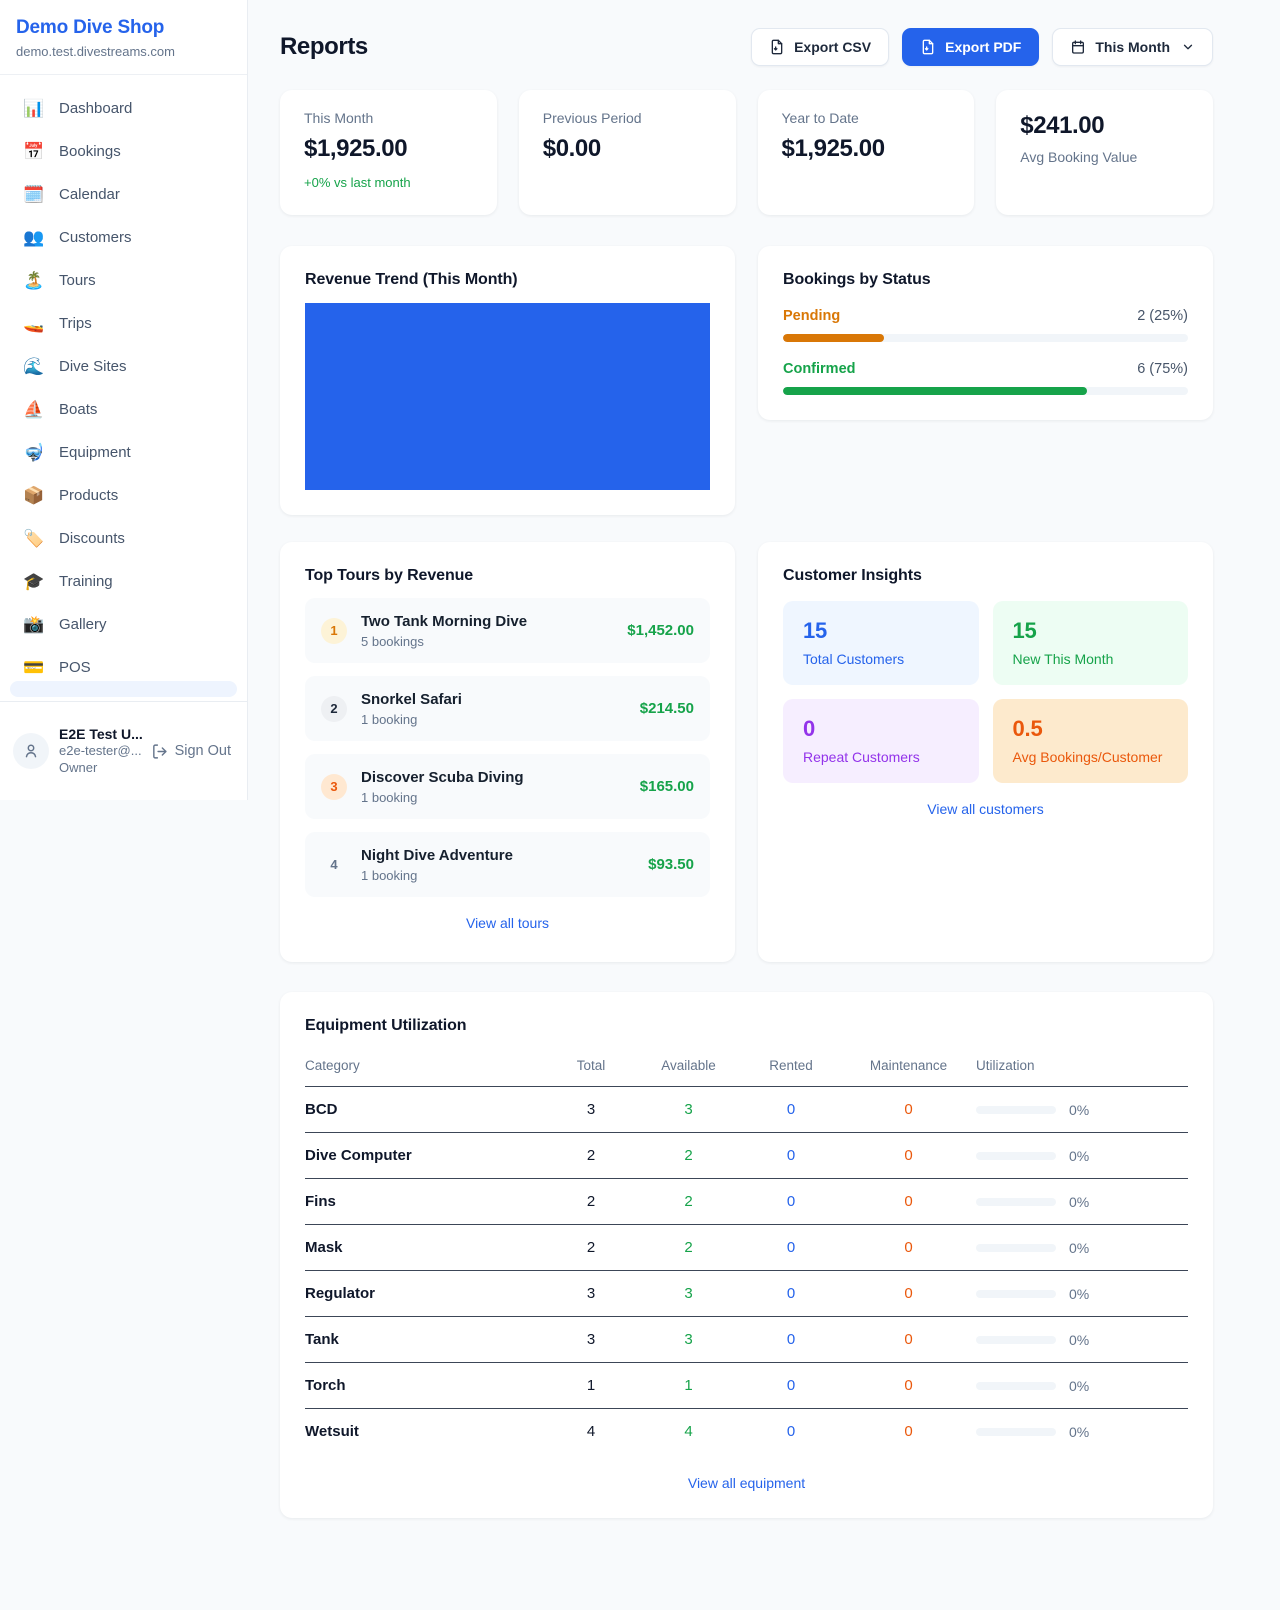 The image size is (1280, 1610). I want to click on sidebar-item-customers: 👥 Customers, so click(123, 237).